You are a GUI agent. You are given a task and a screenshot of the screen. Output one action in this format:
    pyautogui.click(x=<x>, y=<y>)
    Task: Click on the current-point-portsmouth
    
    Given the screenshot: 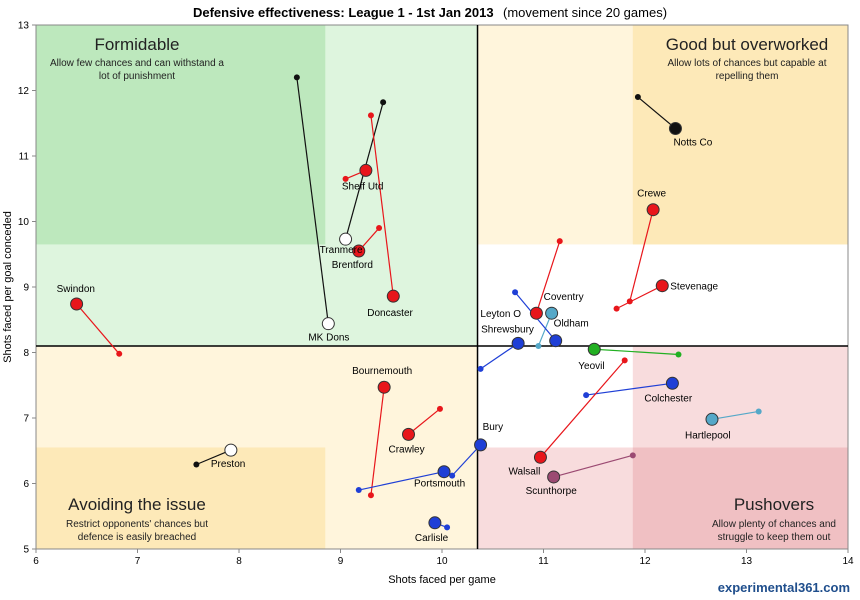 What is the action you would take?
    pyautogui.click(x=444, y=472)
    